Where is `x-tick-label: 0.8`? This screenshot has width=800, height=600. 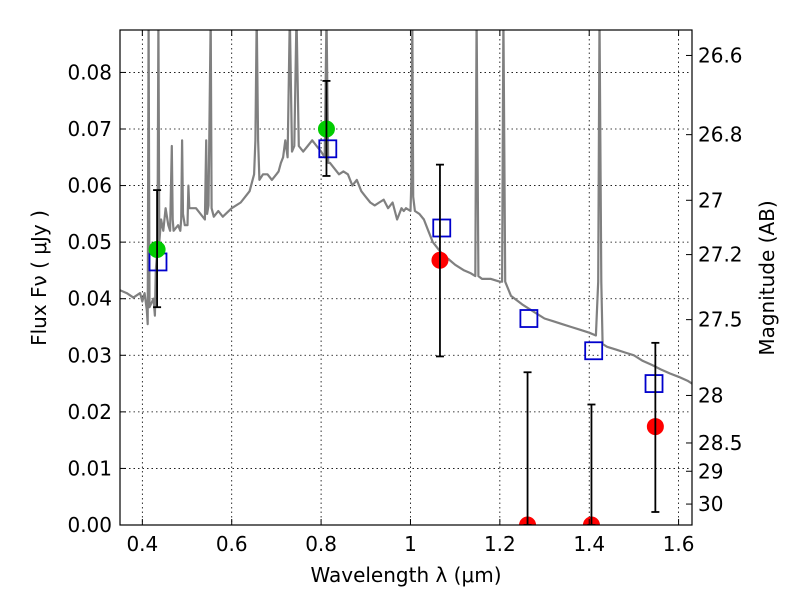
x-tick-label: 0.8 is located at coordinates (321, 544).